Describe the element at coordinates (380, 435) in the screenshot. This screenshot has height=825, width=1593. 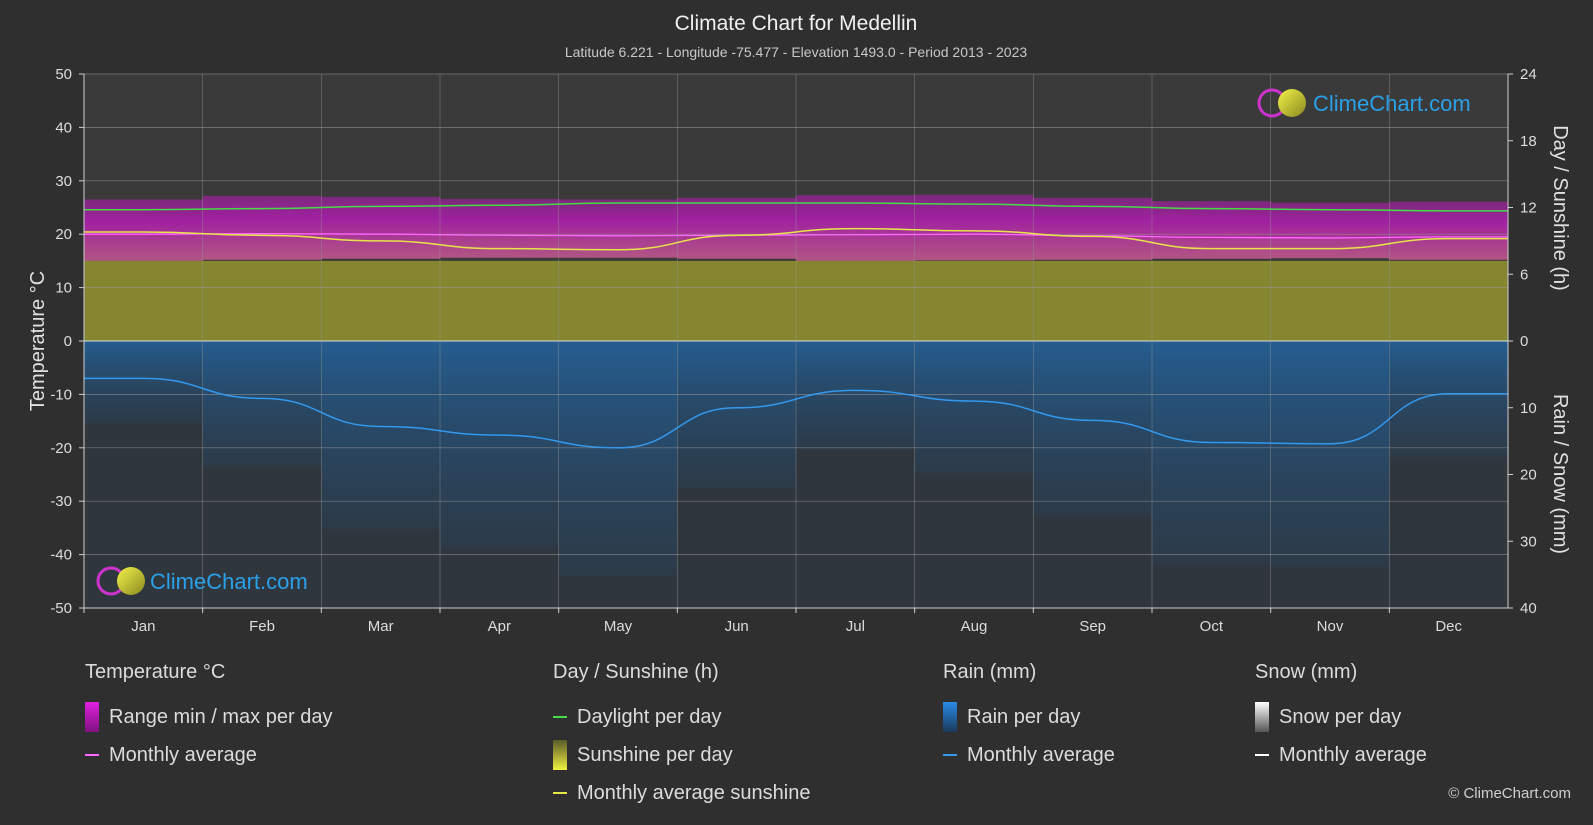
I see `rain-bar-mar` at that location.